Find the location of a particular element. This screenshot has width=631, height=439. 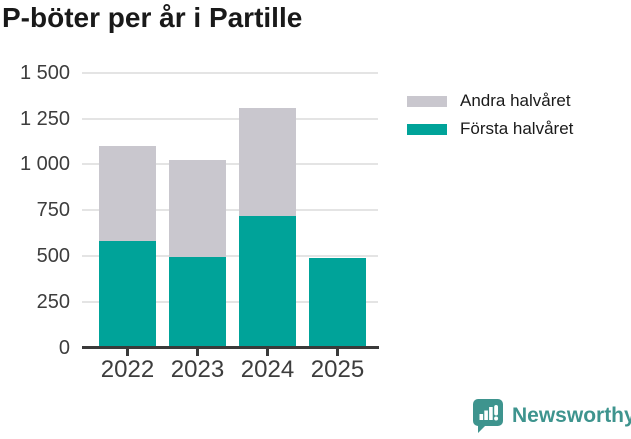

legend-label: Första halvåret is located at coordinates (517, 128).